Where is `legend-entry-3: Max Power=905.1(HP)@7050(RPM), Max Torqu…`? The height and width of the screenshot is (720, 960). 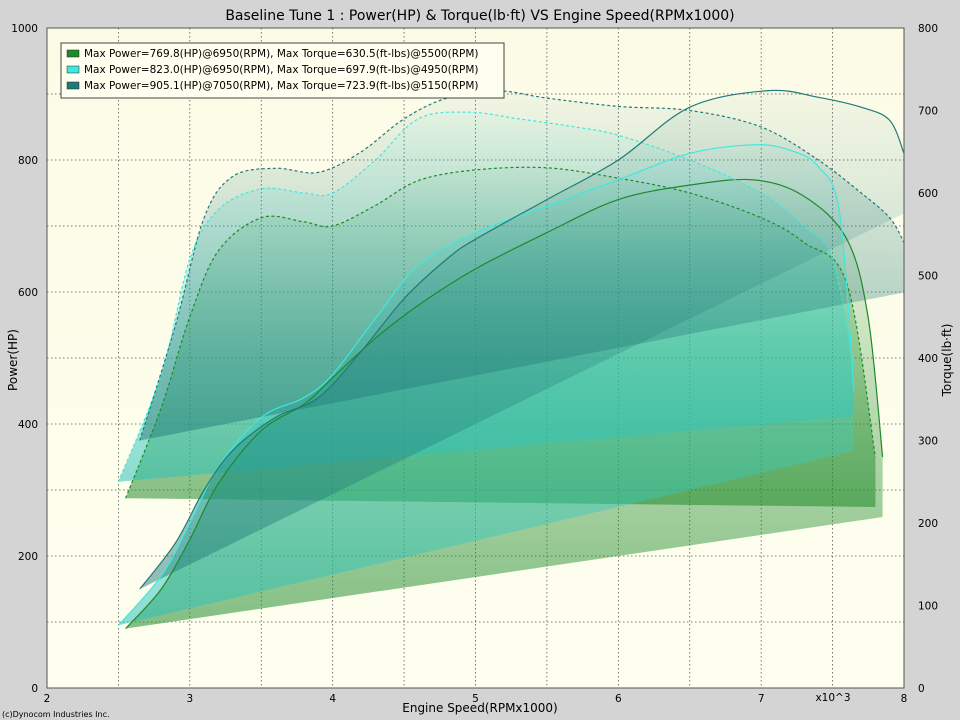 legend-entry-3: Max Power=905.1(HP)@7050(RPM), Max Torqu… is located at coordinates (281, 86).